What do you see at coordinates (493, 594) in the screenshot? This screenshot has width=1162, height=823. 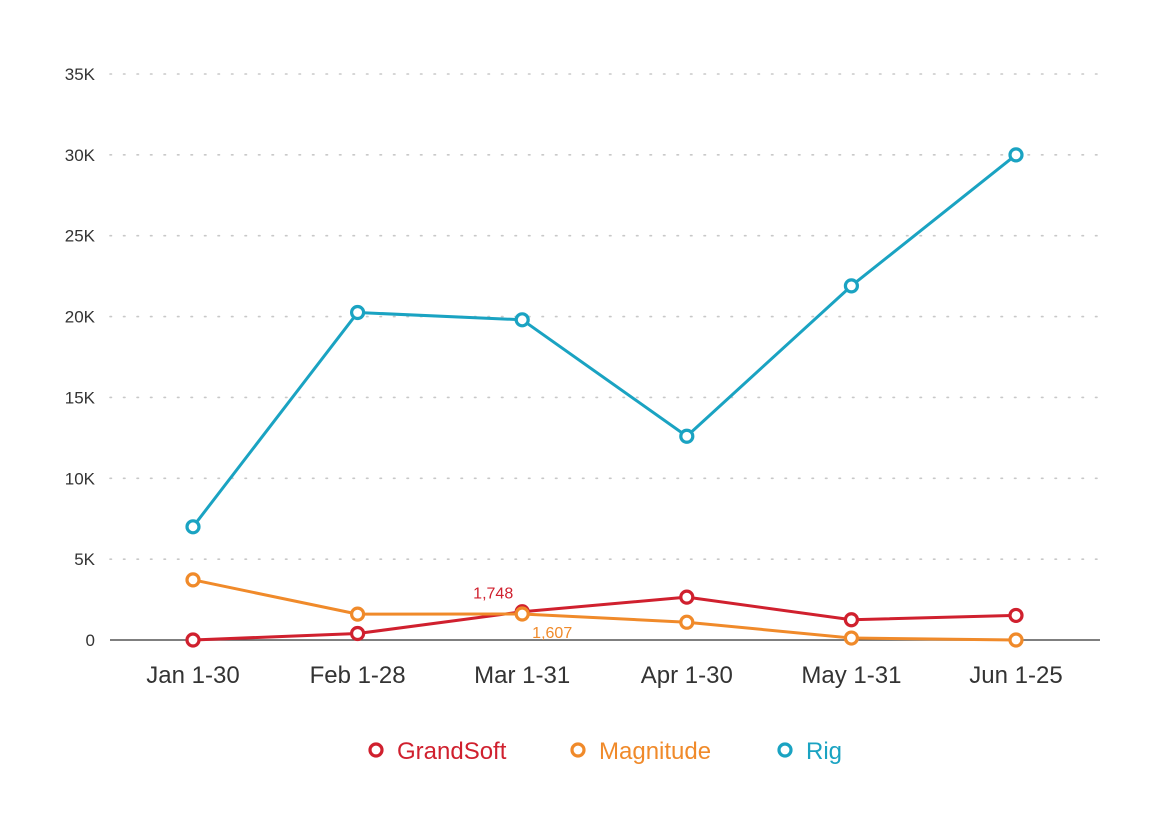 I see `data-label-grandsoft: 1,748` at bounding box center [493, 594].